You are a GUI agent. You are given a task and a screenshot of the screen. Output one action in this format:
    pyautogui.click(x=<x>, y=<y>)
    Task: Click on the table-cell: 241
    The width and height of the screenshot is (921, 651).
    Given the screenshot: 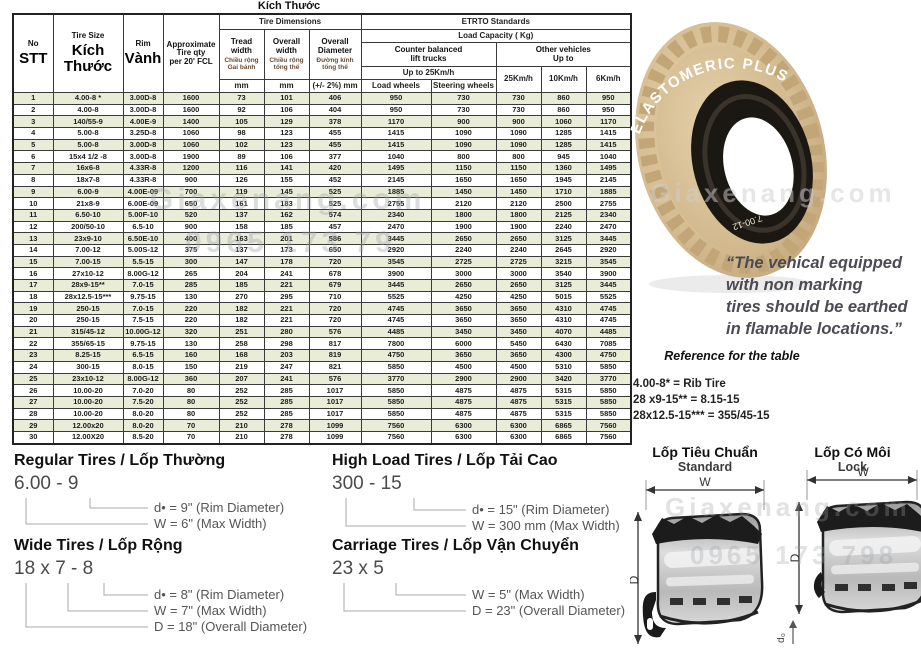 What is the action you would take?
    pyautogui.click(x=286, y=379)
    